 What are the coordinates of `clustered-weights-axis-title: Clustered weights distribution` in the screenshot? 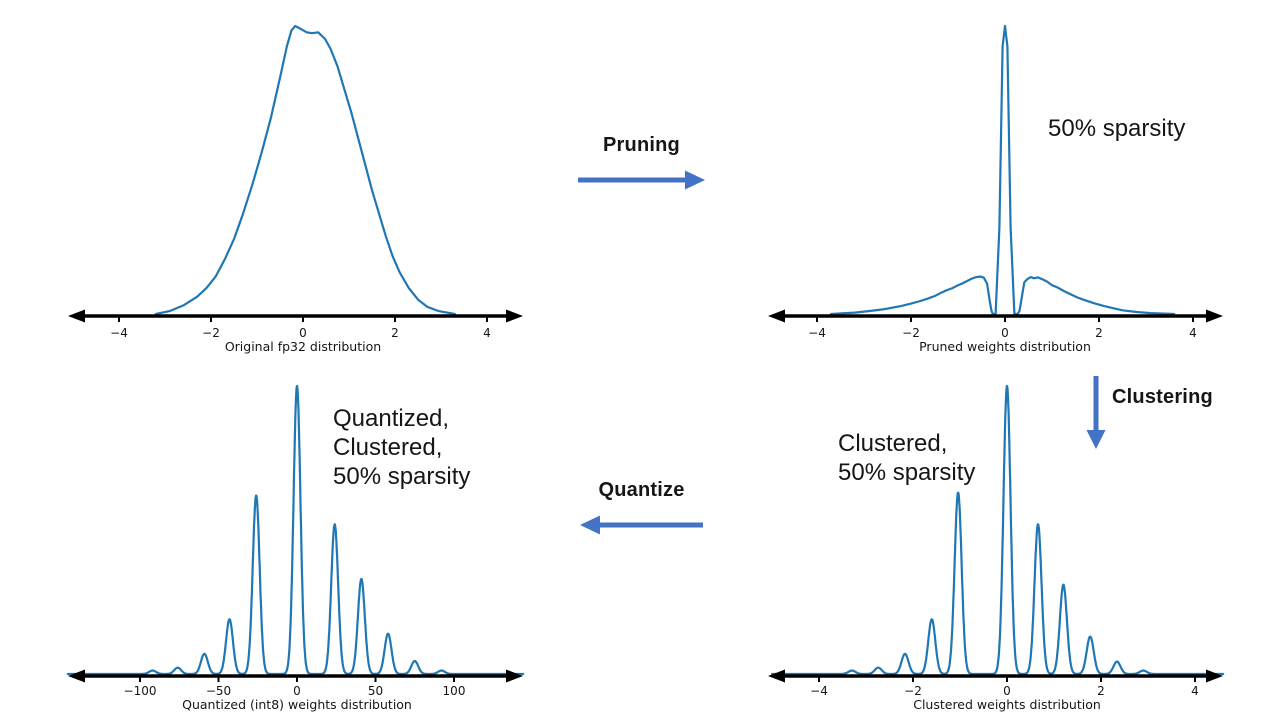 It's located at (1007, 704).